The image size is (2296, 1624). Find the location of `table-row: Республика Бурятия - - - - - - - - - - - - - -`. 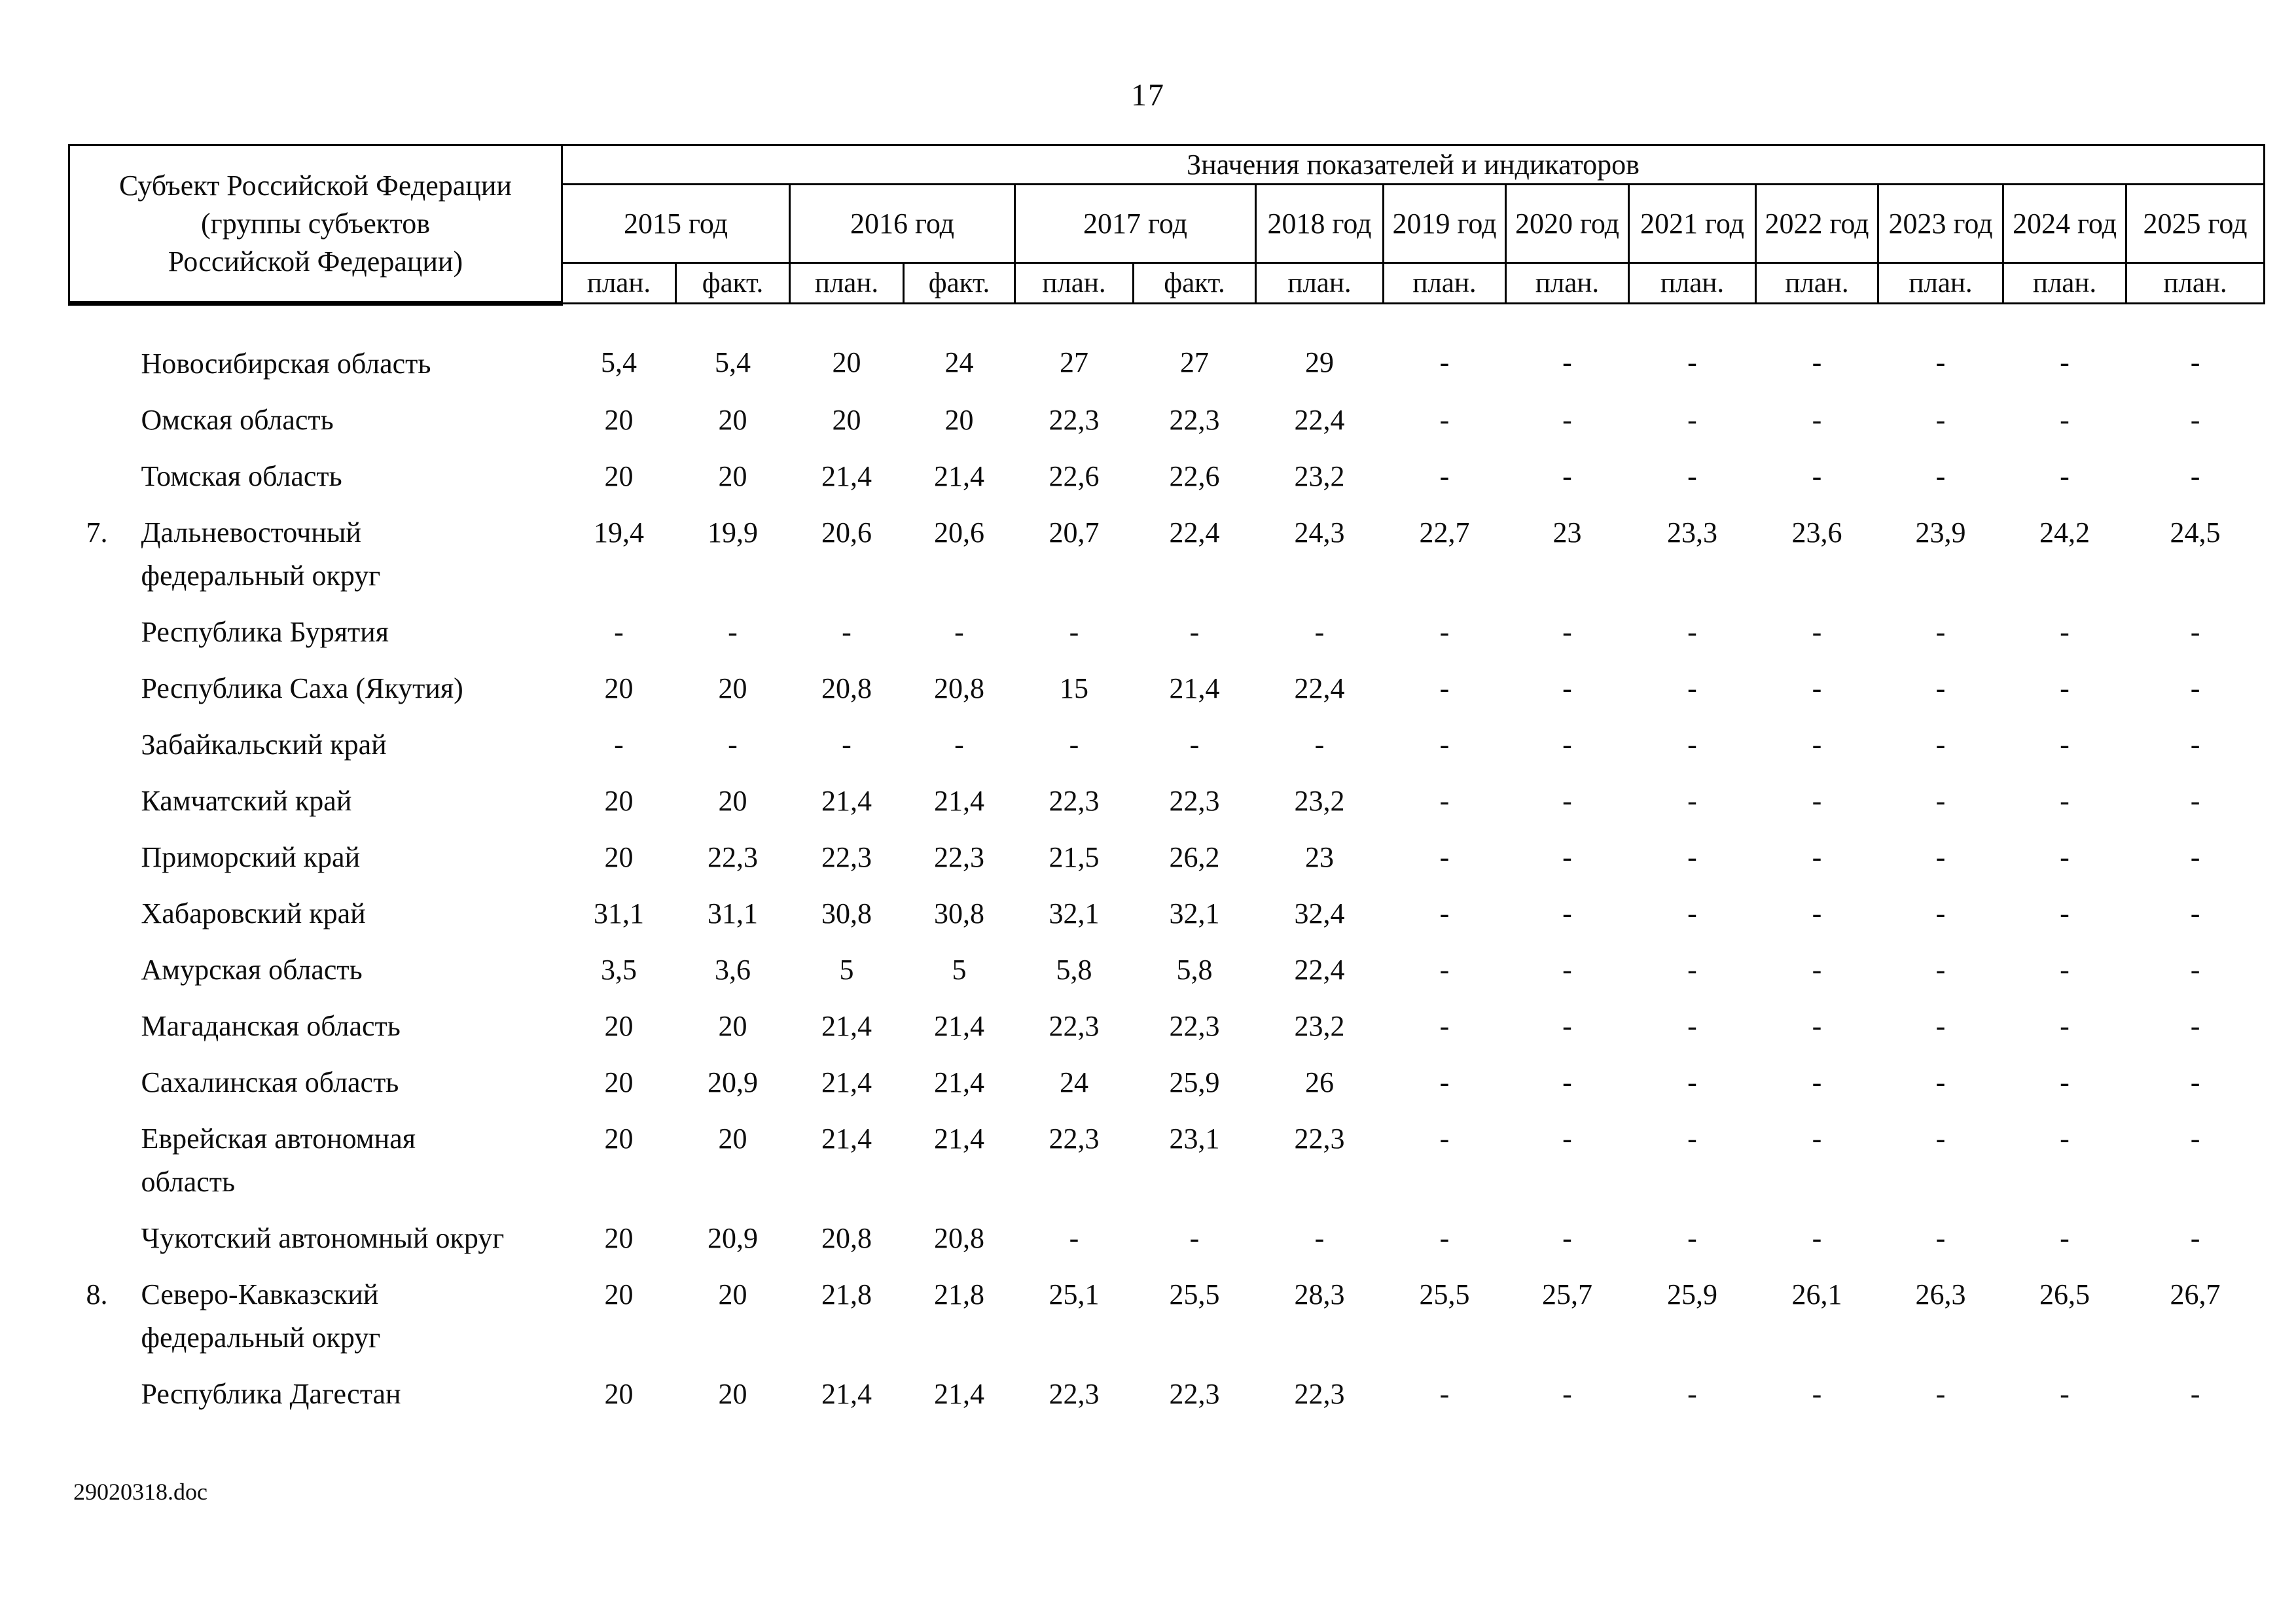

table-row: Республика Бурятия - - - - - - - - - - - - - - is located at coordinates (1167, 632).